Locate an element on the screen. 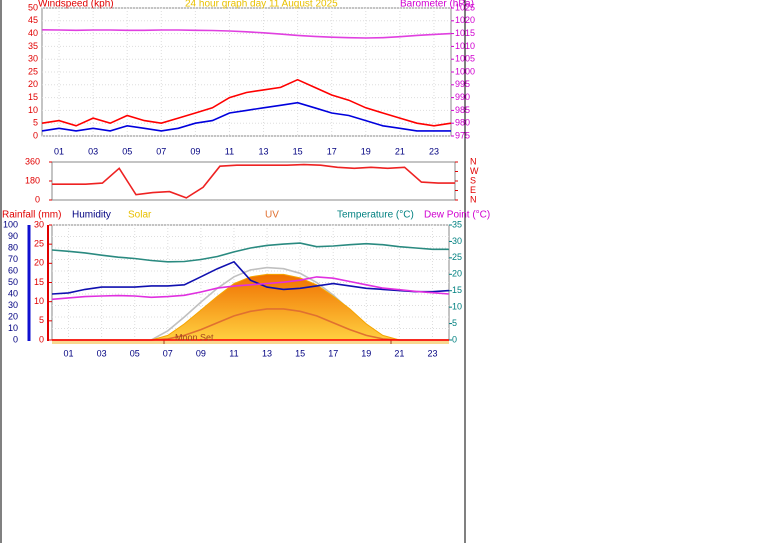 The height and width of the screenshot is (543, 761). header-label: Rainfall (mm) is located at coordinates (31, 215).